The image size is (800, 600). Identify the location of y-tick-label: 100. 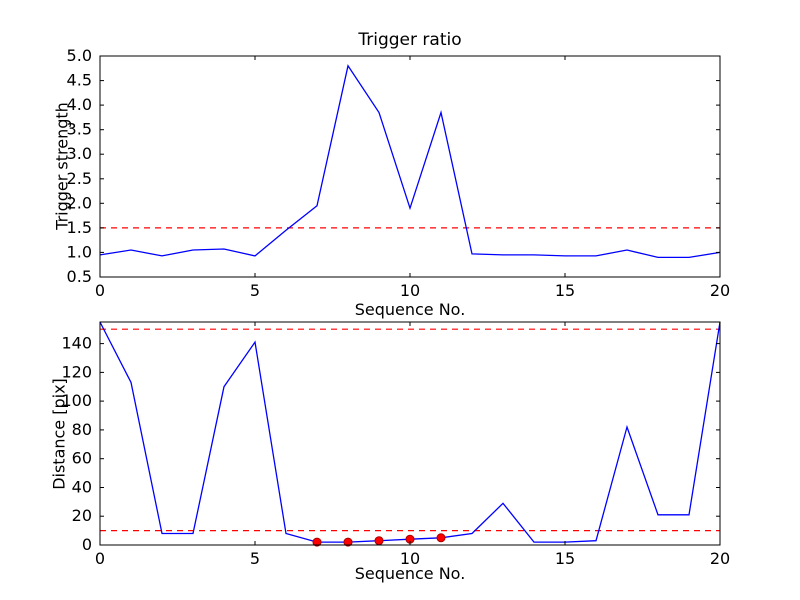
(76, 400).